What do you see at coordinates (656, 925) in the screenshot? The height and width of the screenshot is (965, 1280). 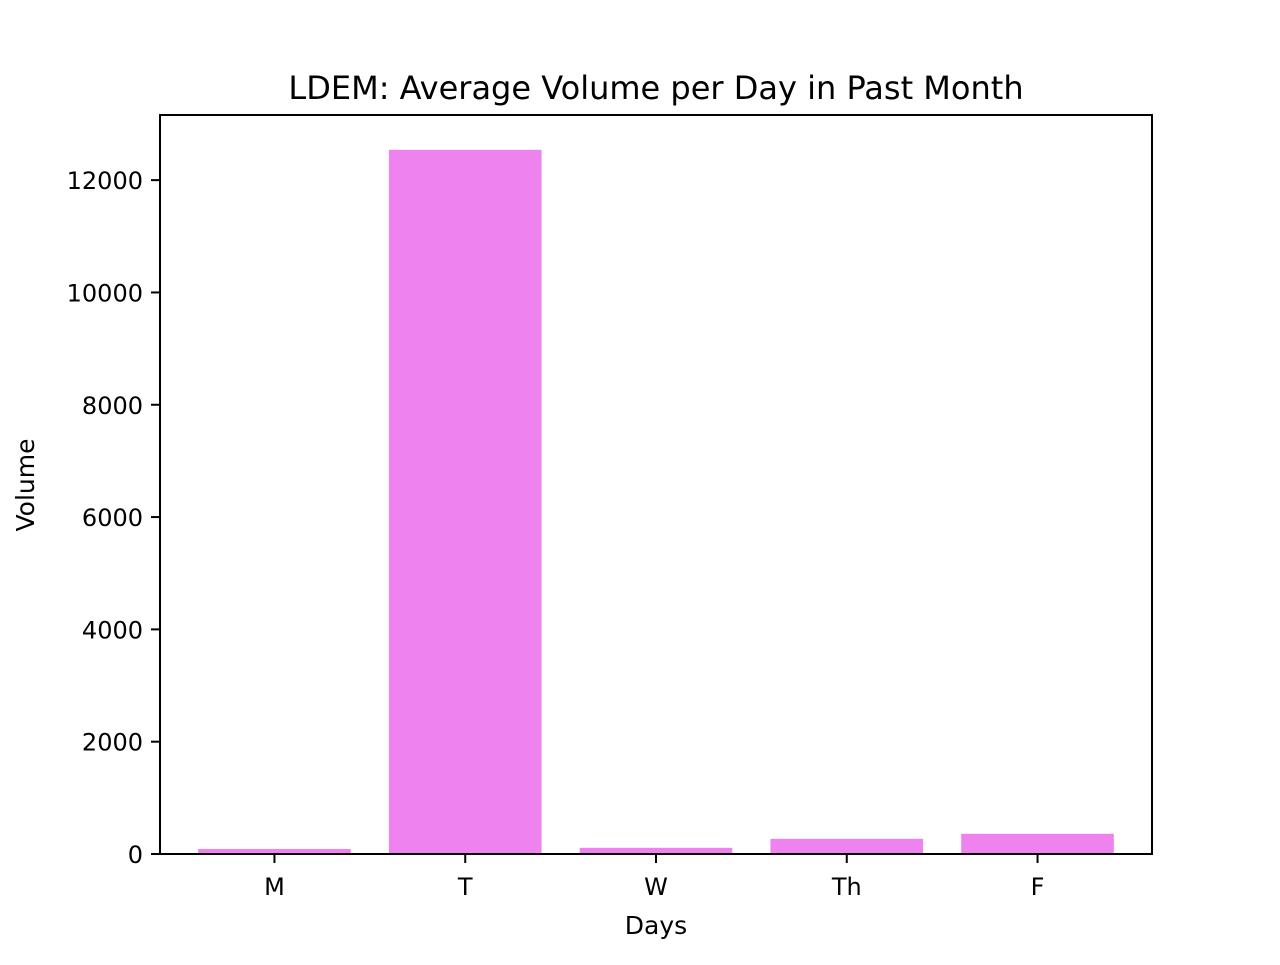 I see `x-axis-label: Days` at bounding box center [656, 925].